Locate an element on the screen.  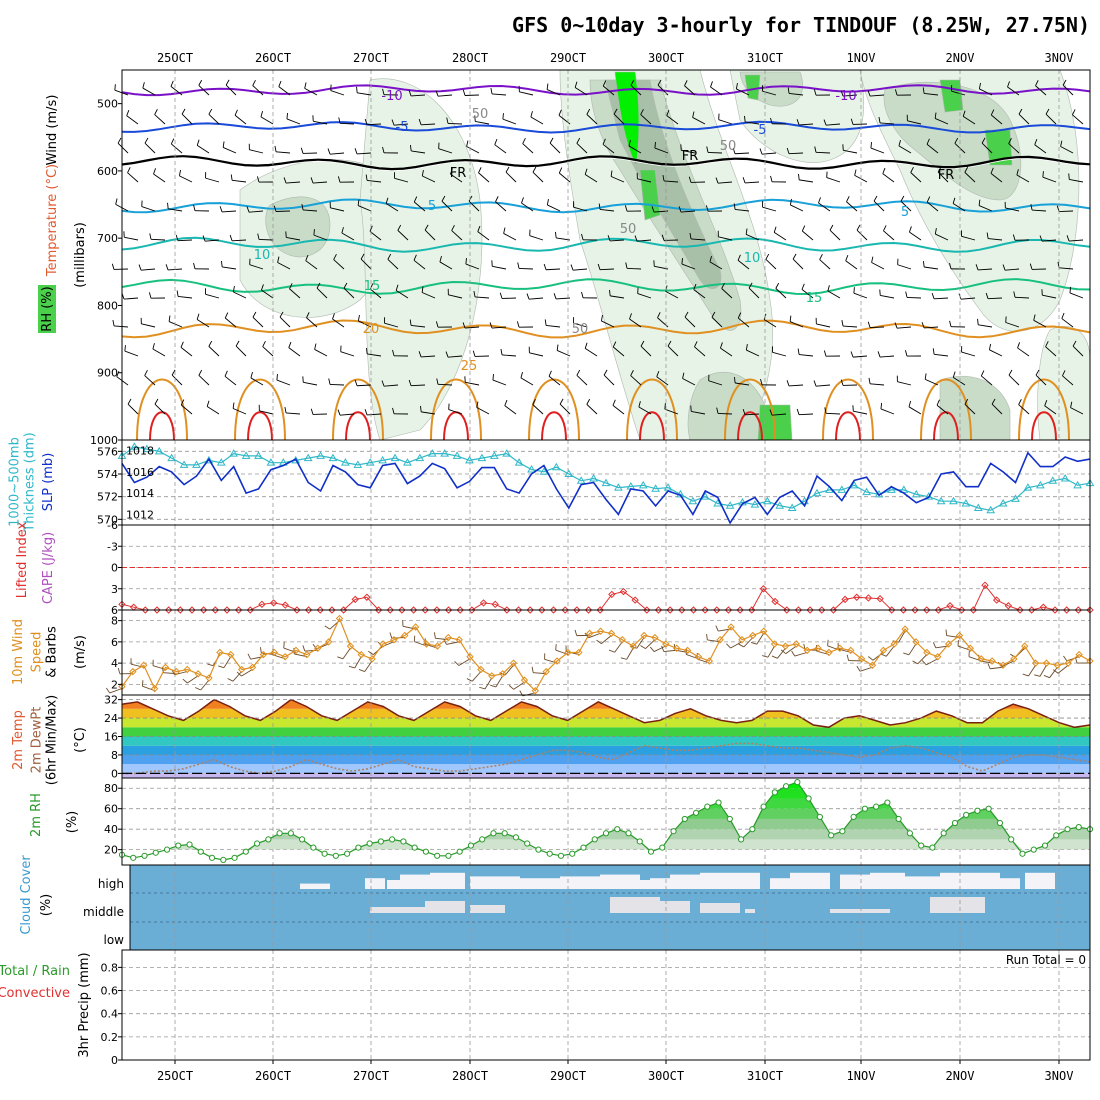
wind10-ylabel-1: 10m Wind is located at coordinates (18, 652).